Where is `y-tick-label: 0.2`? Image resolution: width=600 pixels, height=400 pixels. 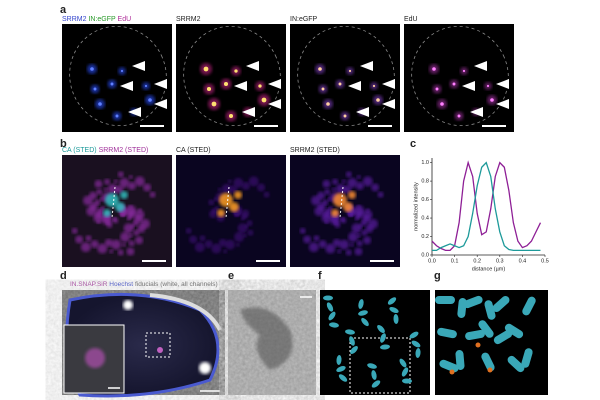
y-tick-label: 0.2 is located at coordinates (425, 237).